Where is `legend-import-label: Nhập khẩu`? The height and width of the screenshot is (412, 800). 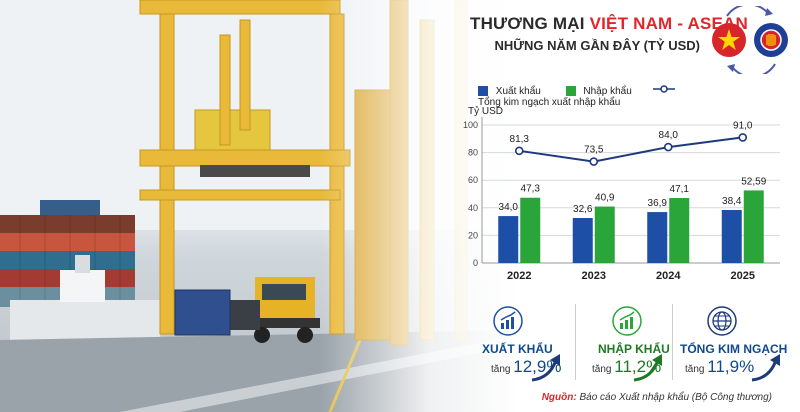
legend-import-label: Nhập khẩu is located at coordinates (607, 91).